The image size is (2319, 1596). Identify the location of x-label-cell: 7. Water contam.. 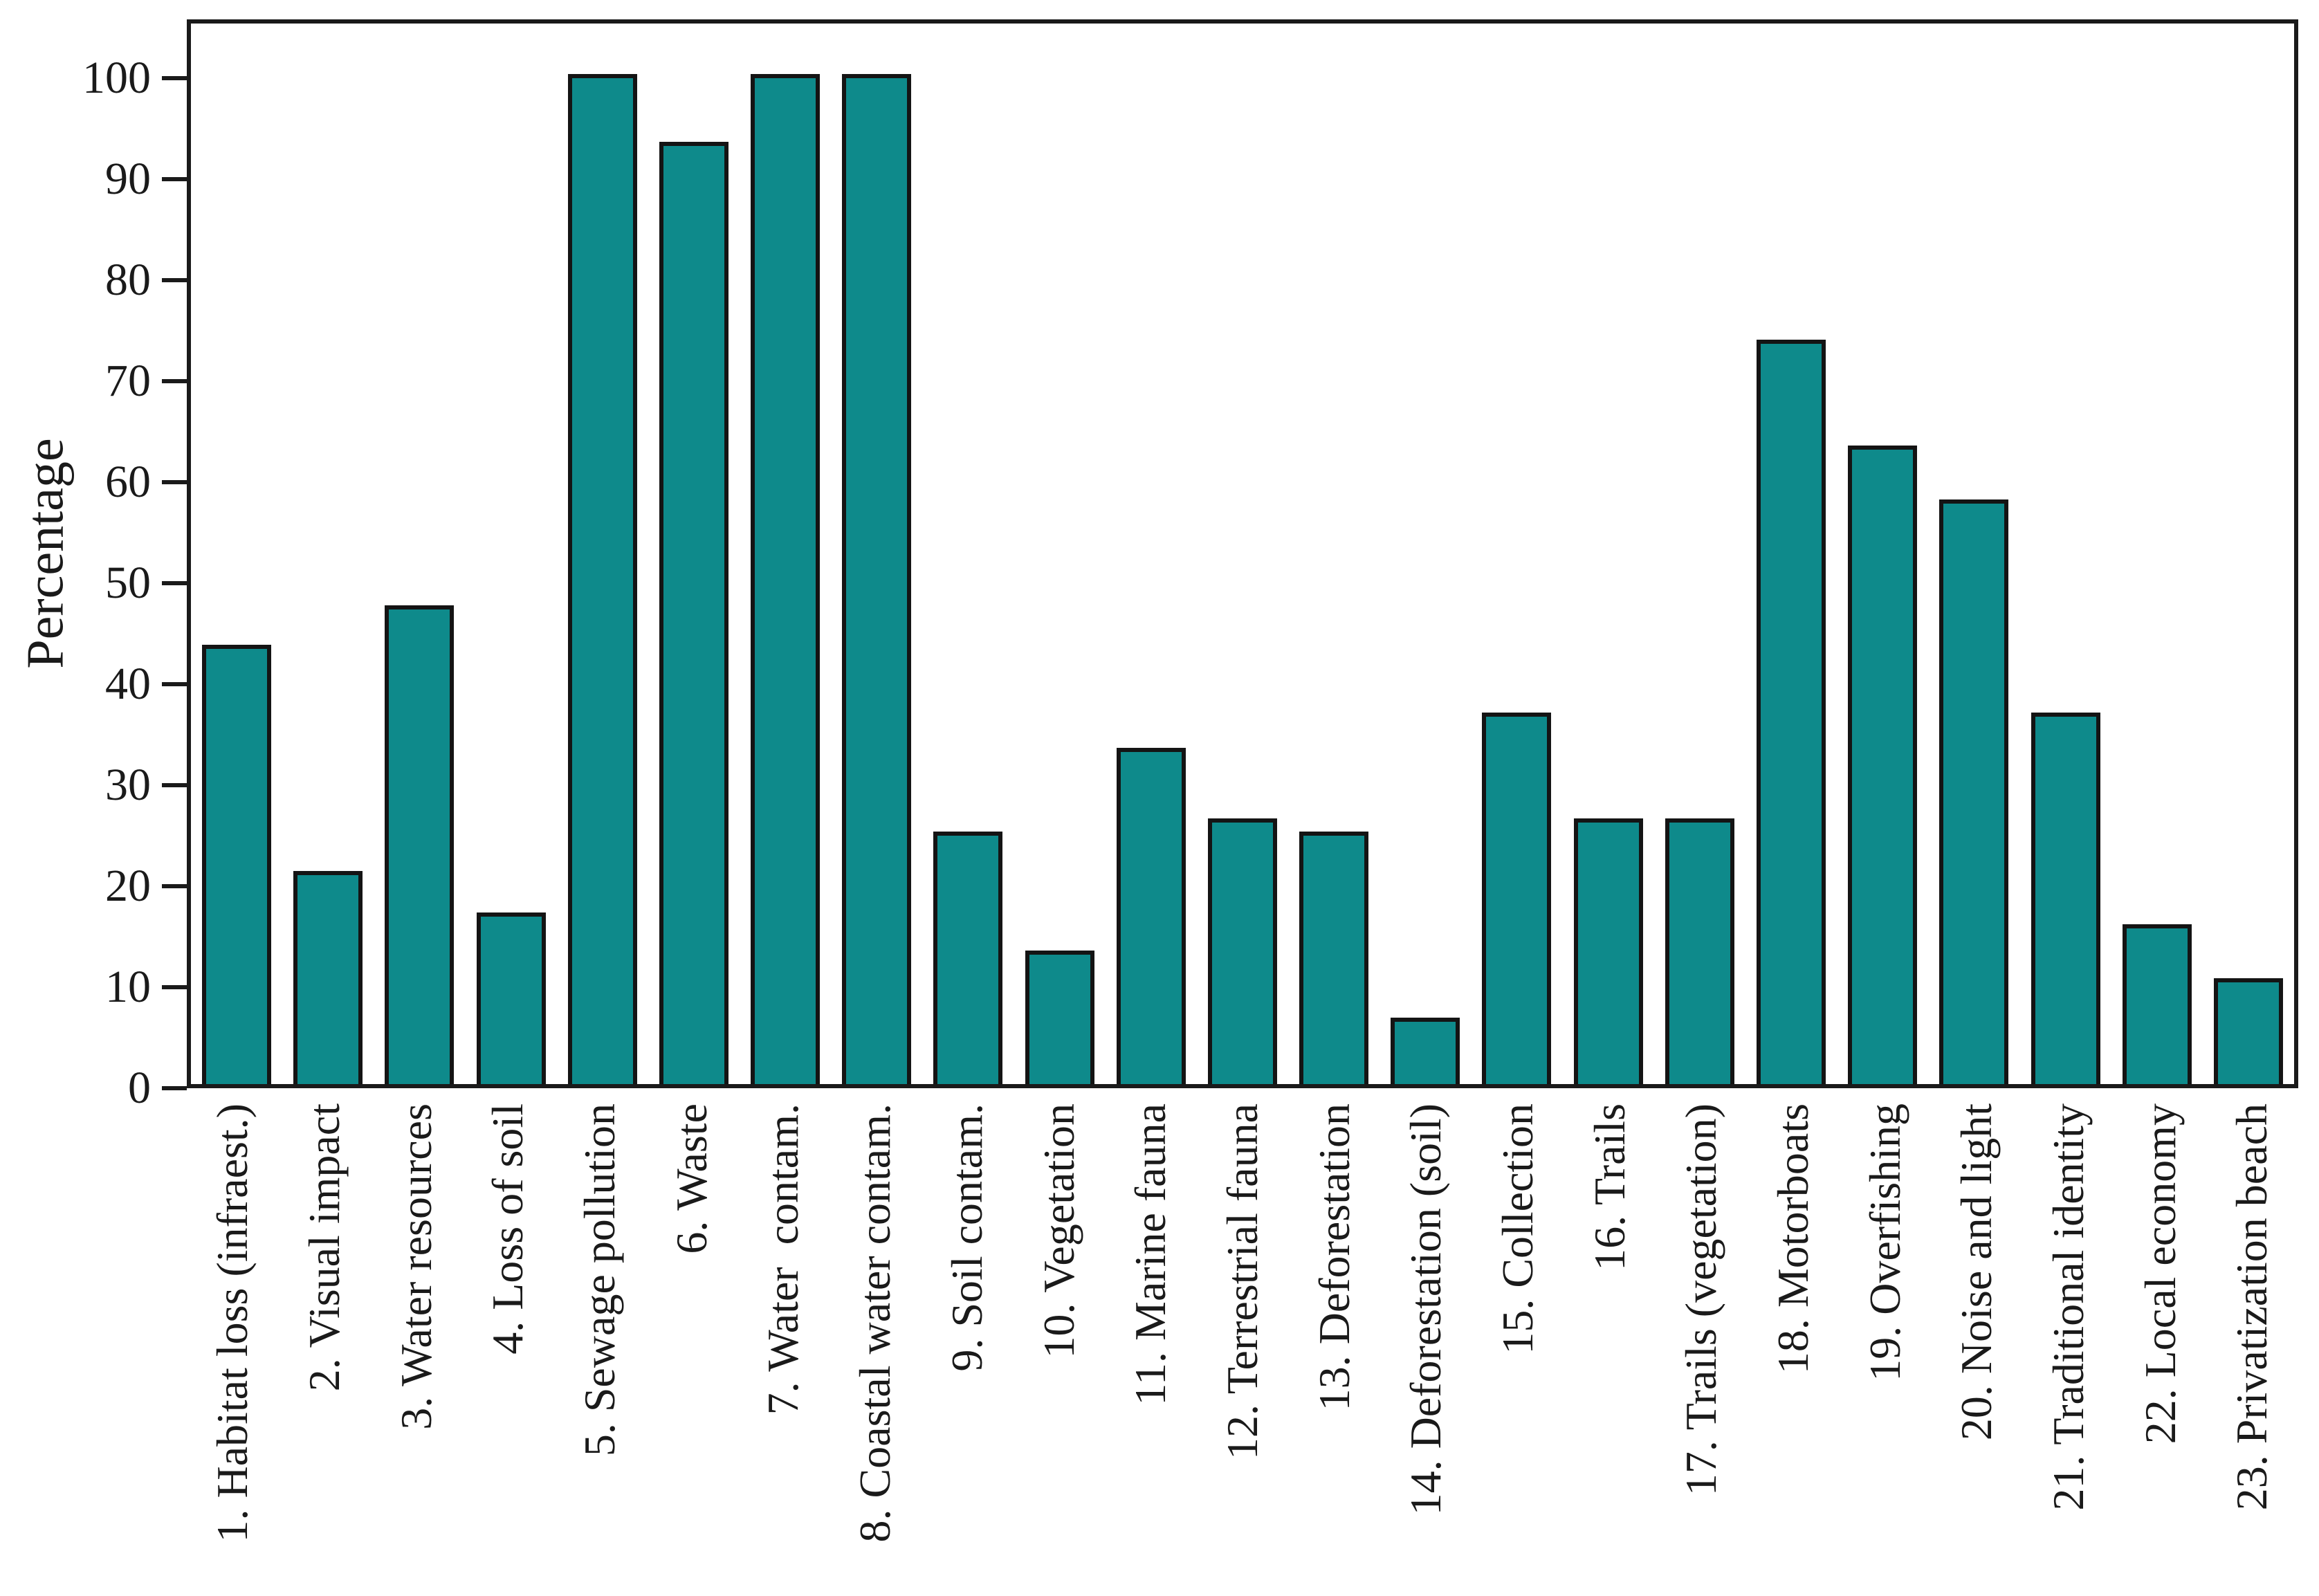
(783, 1350).